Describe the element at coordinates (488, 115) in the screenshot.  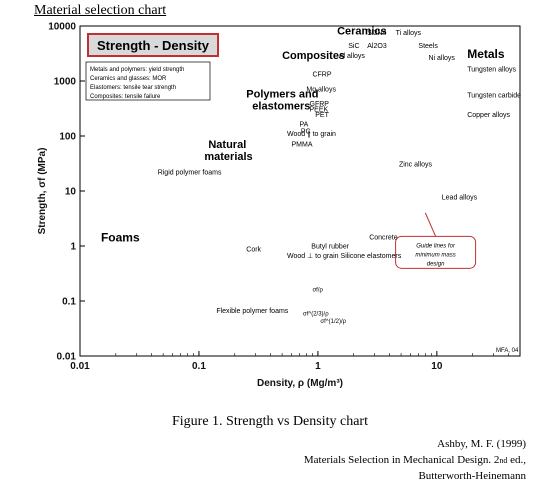
I see `material-label-copper-alloys: Copper alloys` at that location.